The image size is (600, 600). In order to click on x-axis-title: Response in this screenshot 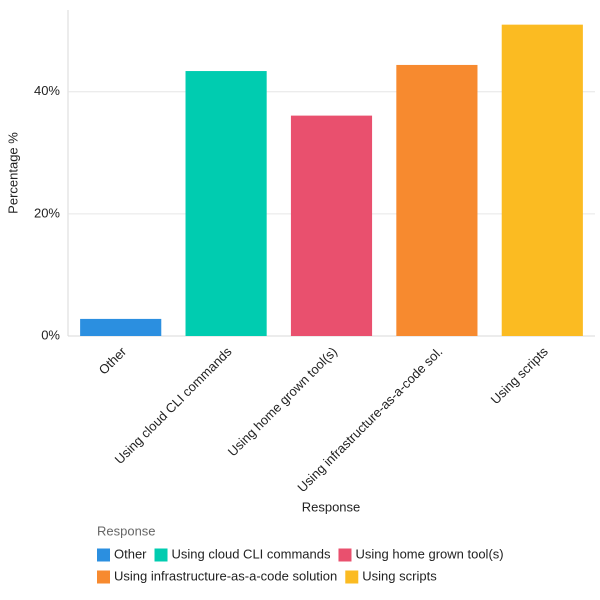, I will do `click(331, 506)`.